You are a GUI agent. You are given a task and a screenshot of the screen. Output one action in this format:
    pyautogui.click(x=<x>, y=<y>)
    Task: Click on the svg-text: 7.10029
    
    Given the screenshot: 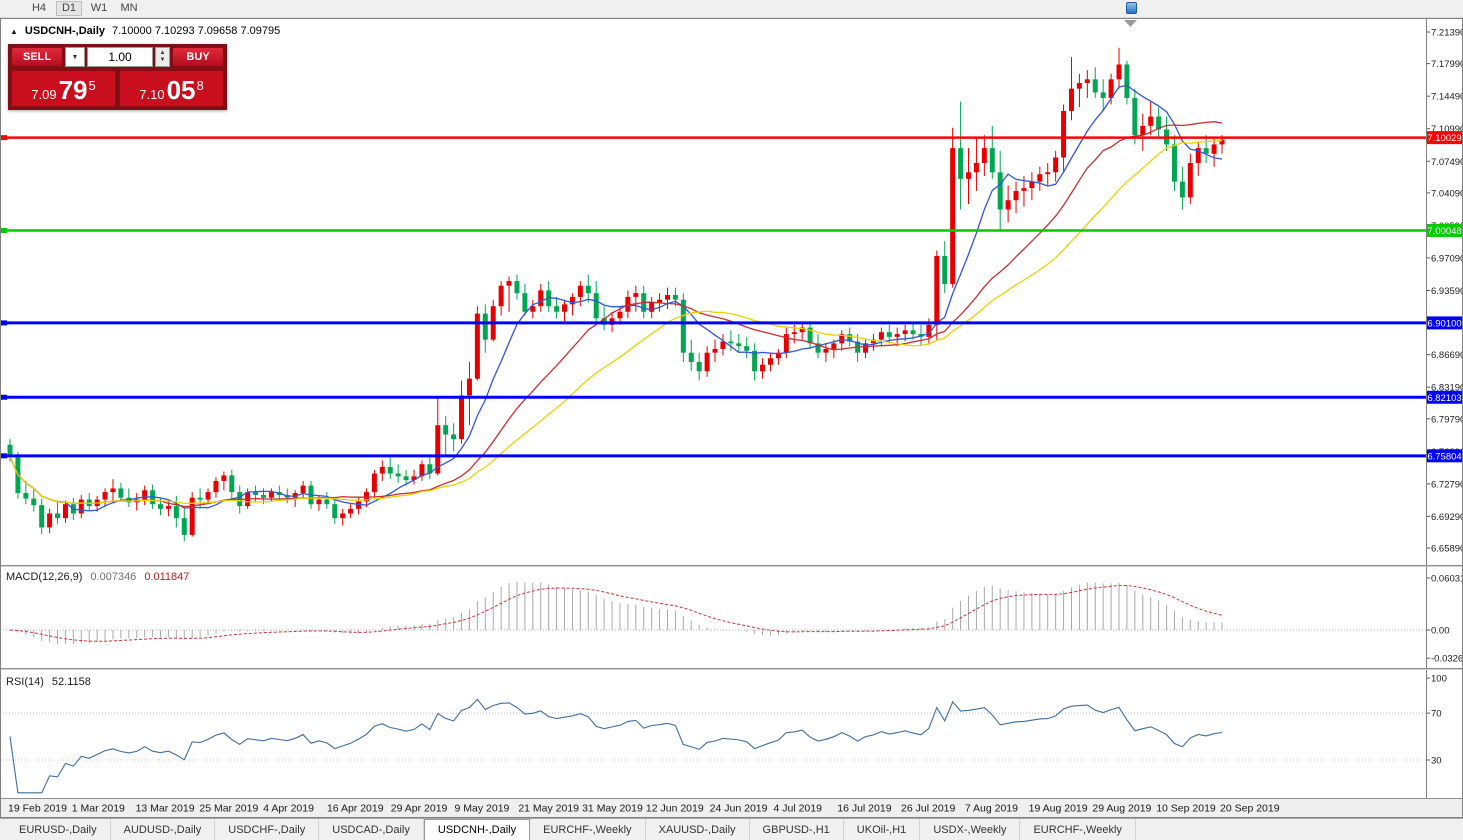 What is the action you would take?
    pyautogui.click(x=1444, y=138)
    